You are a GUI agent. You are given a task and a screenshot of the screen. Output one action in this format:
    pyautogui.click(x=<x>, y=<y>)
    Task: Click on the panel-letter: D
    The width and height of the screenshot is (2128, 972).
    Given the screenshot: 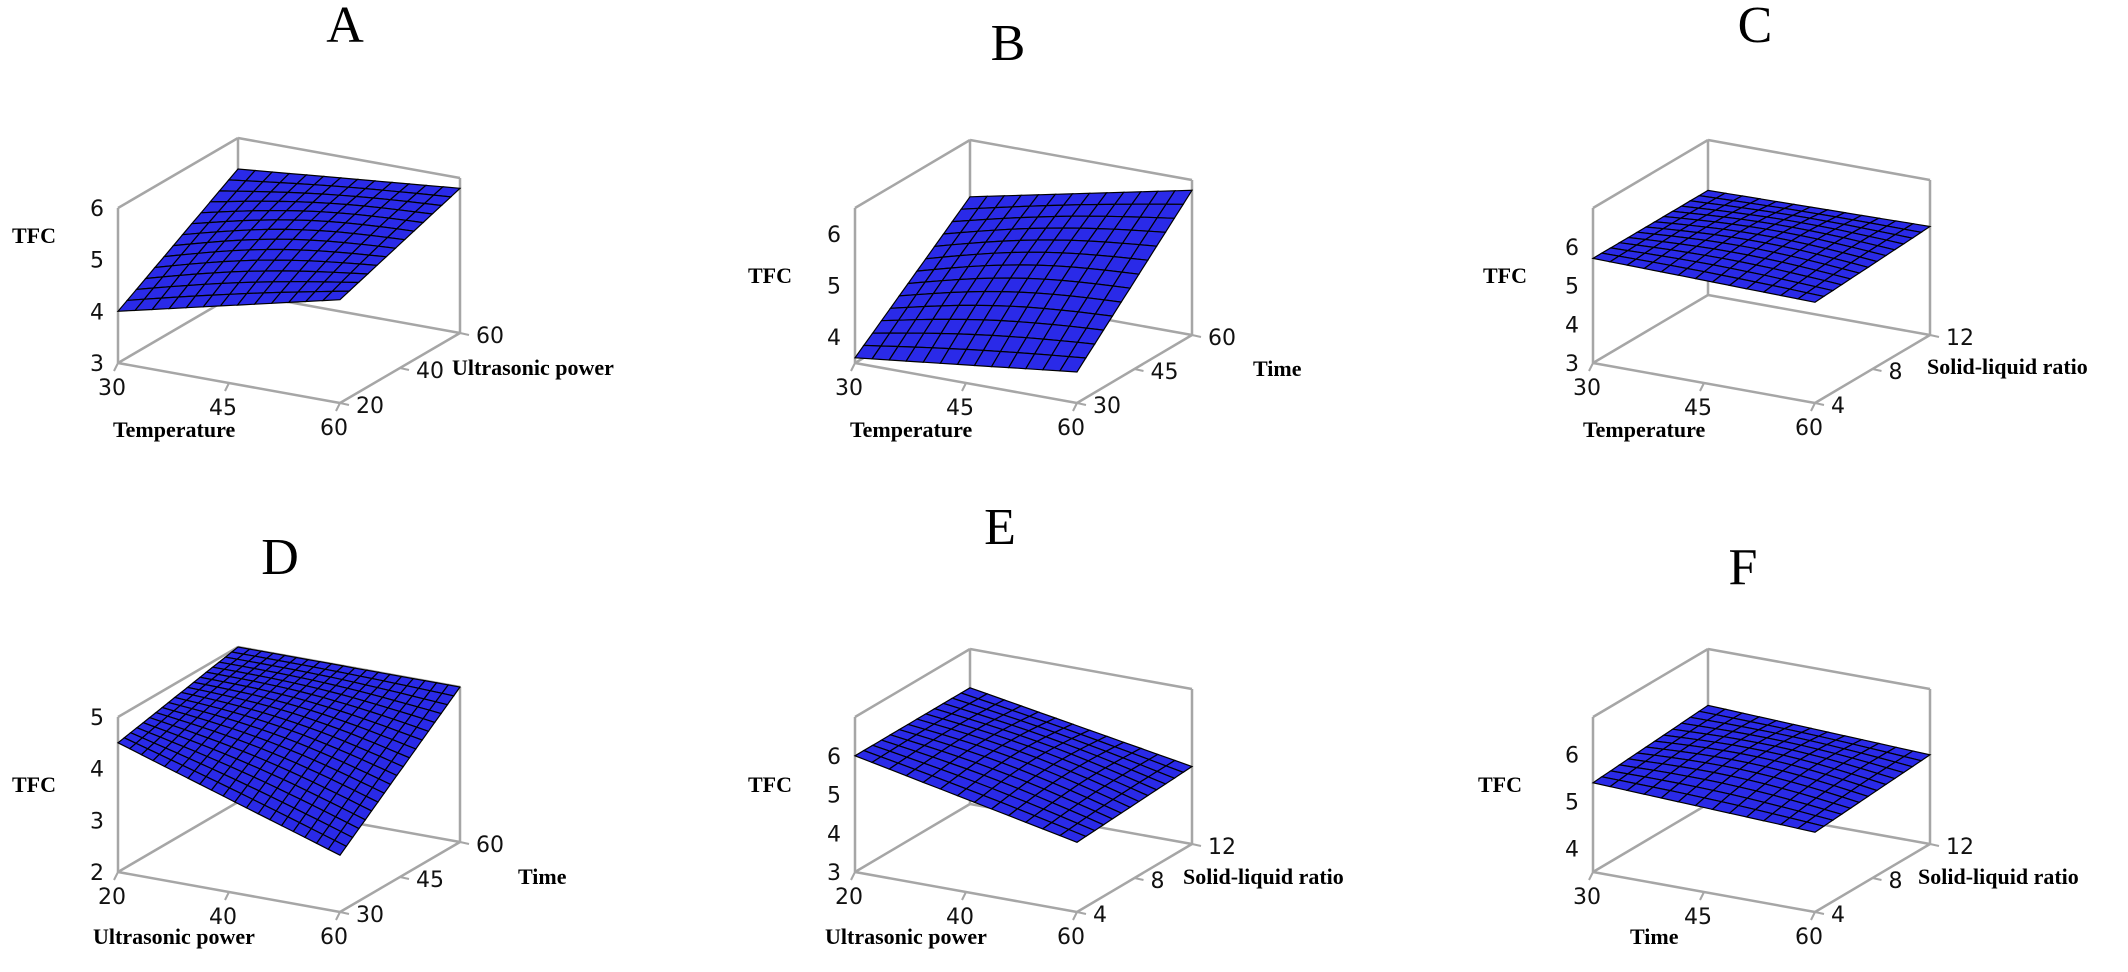 What is the action you would take?
    pyautogui.click(x=280, y=557)
    